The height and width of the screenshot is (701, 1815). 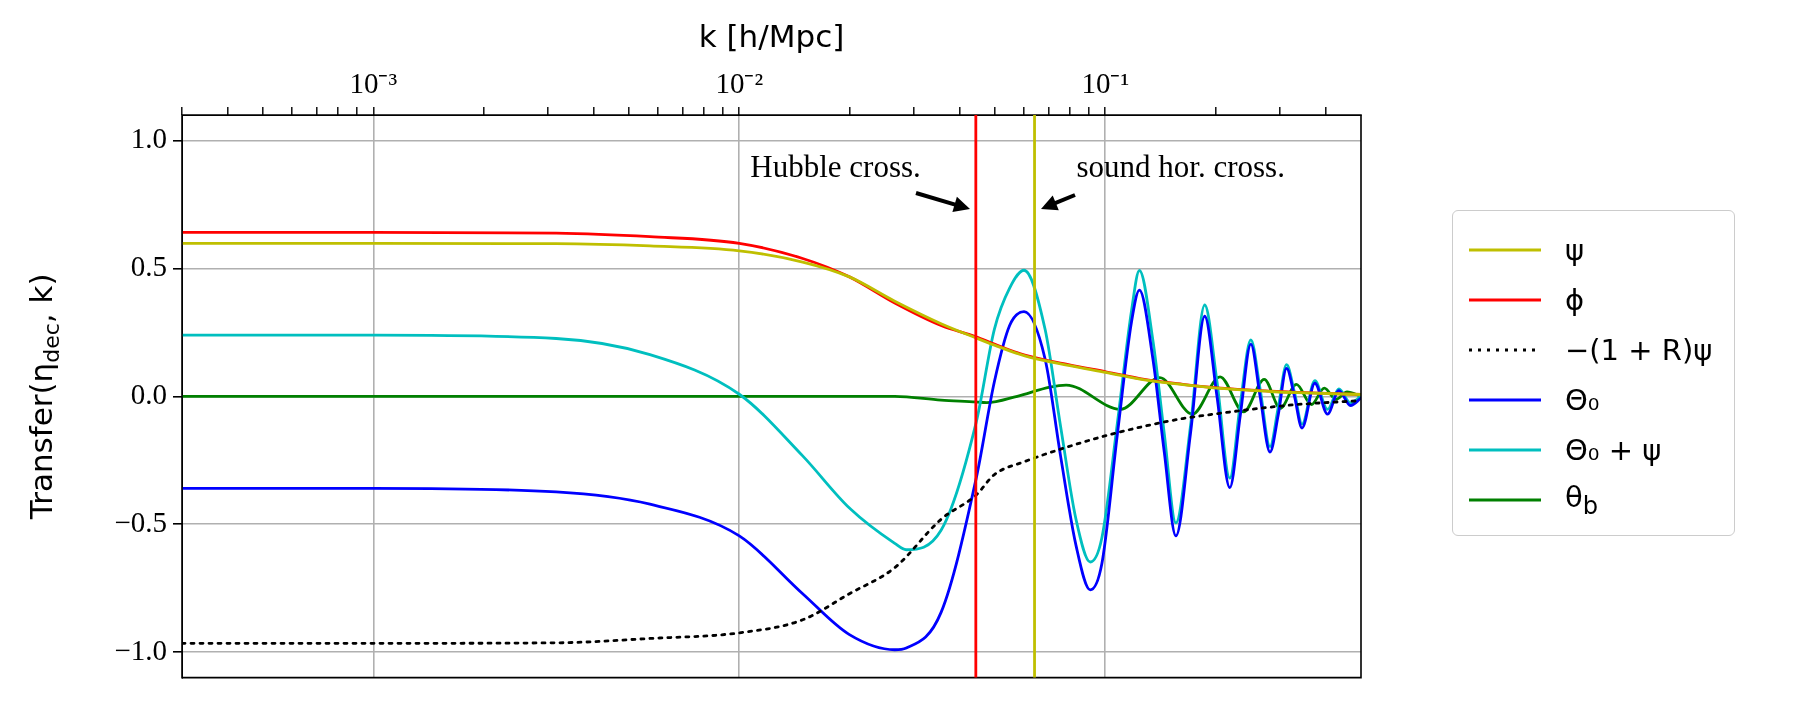 I want to click on y-tick-label: −0.5, so click(x=140, y=521).